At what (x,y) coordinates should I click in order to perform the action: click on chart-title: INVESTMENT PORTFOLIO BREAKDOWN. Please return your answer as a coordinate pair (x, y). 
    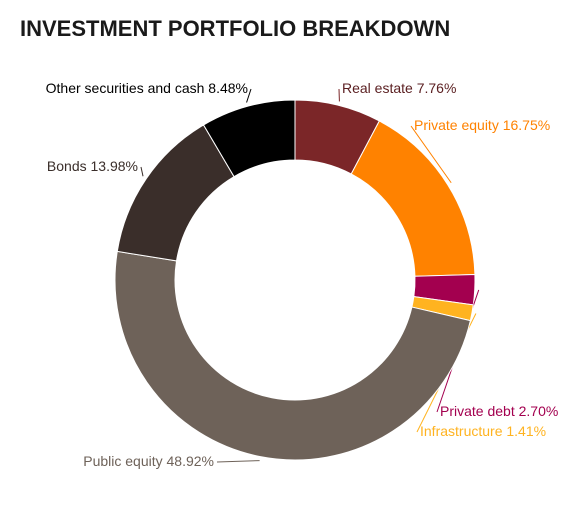
    Looking at the image, I should click on (235, 28).